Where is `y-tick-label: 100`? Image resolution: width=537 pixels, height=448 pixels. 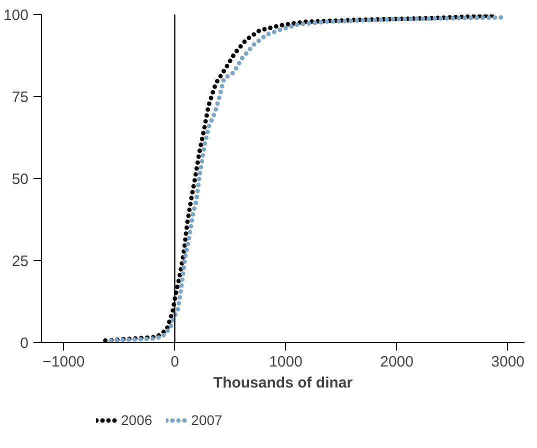 y-tick-label: 100 is located at coordinates (16, 15).